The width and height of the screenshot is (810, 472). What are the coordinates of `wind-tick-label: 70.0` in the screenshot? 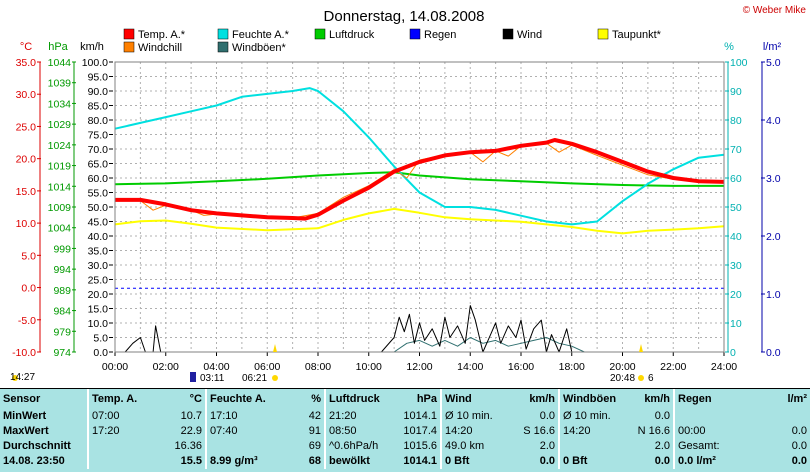 It's located at (98, 150).